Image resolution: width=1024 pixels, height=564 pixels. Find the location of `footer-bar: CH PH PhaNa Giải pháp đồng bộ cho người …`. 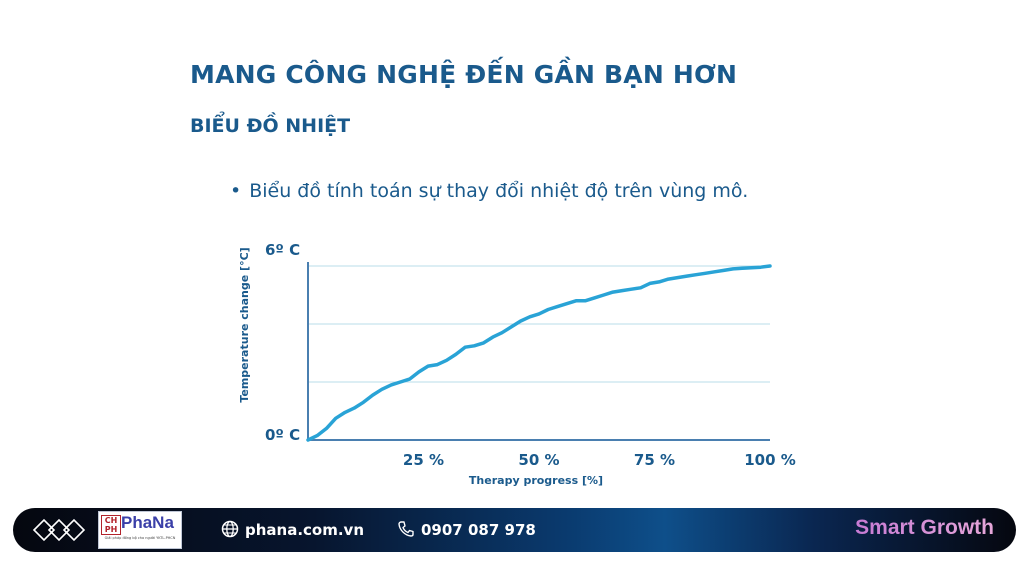

footer-bar: CH PH PhaNa Giải pháp đồng bộ cho người … is located at coordinates (514, 530).